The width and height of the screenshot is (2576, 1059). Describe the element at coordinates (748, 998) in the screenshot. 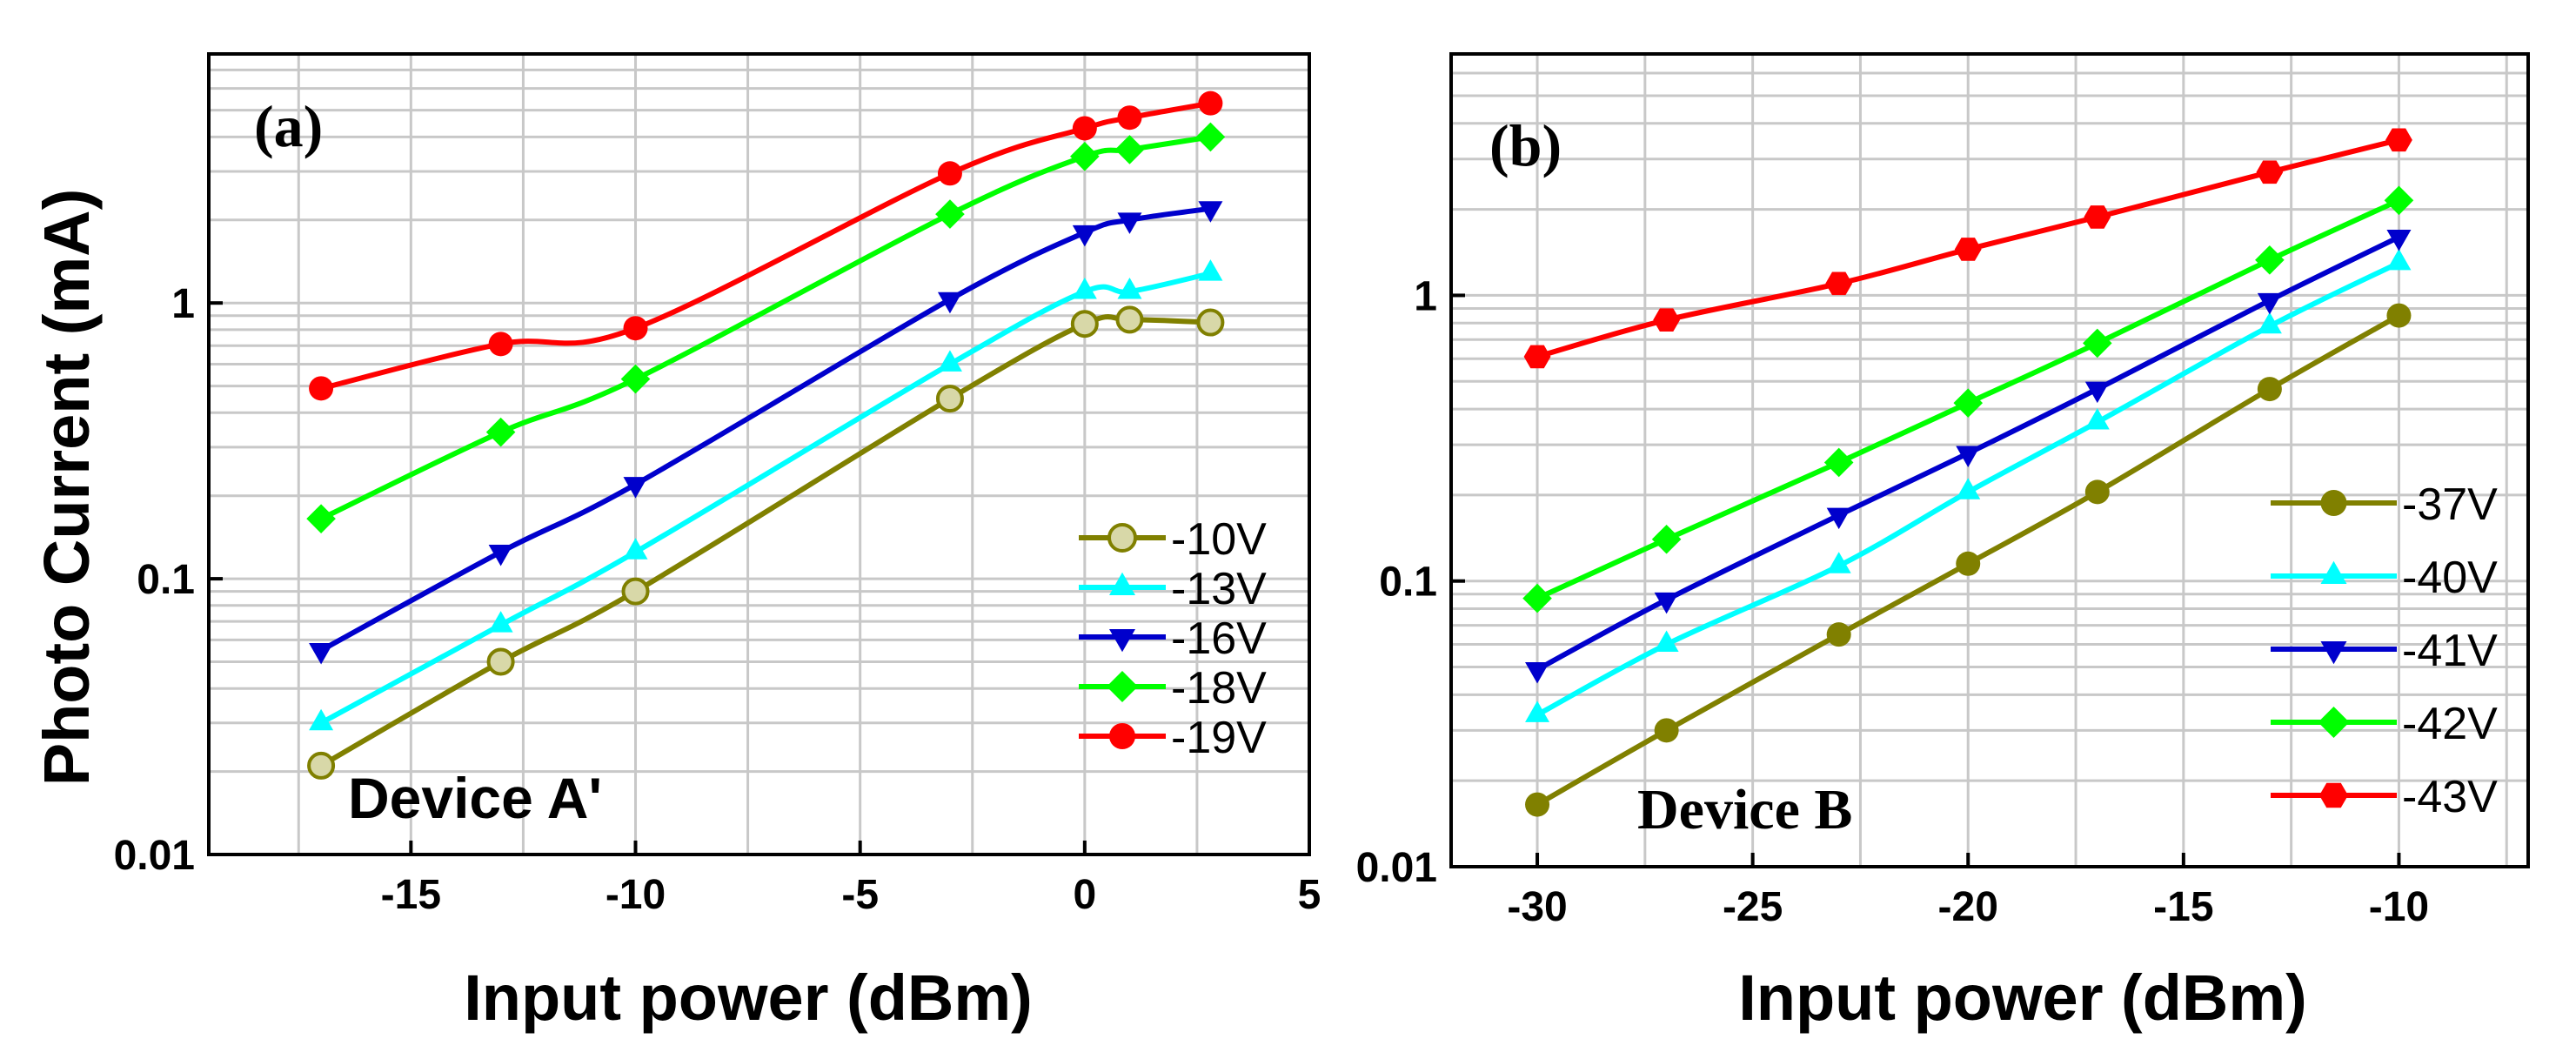

I see `x-axis-label-a: Input power (dBm)` at that location.